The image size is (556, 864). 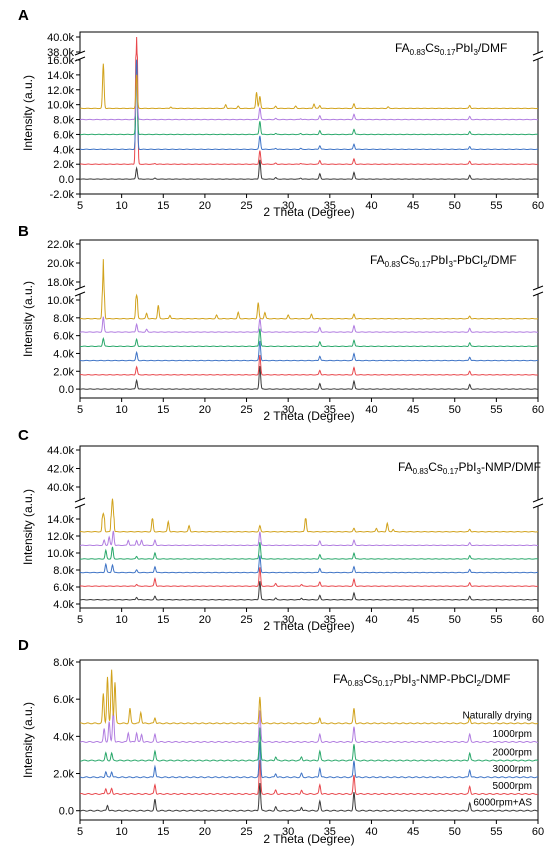 I want to click on y-tick-label: 22.0k, so click(x=60, y=245).